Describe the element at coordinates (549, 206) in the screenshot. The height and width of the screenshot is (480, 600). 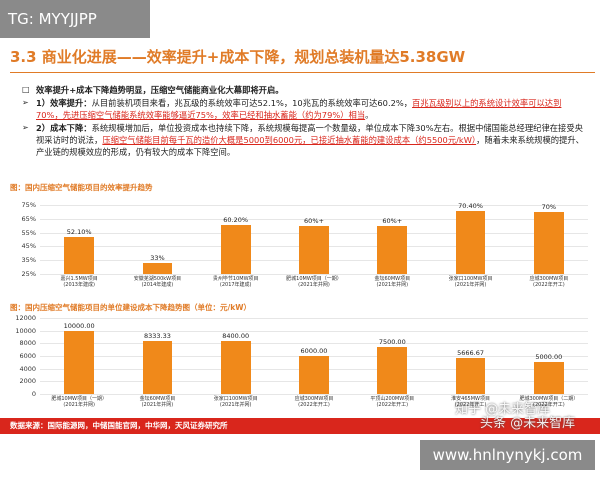
I see `value-label: 70%` at that location.